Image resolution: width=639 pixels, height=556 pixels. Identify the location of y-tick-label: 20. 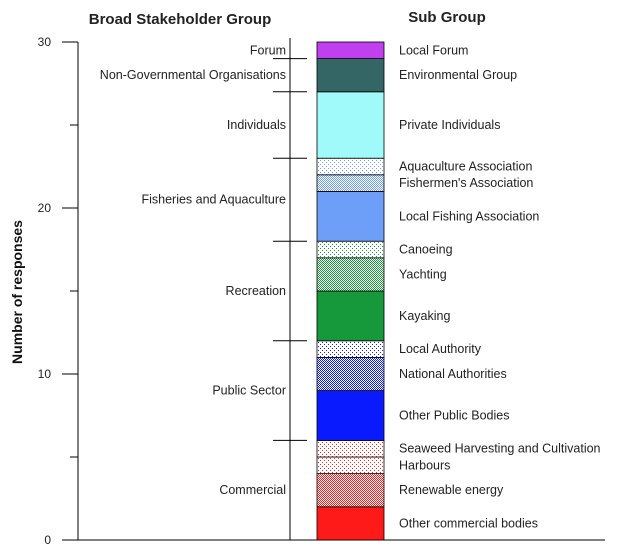
(45, 208).